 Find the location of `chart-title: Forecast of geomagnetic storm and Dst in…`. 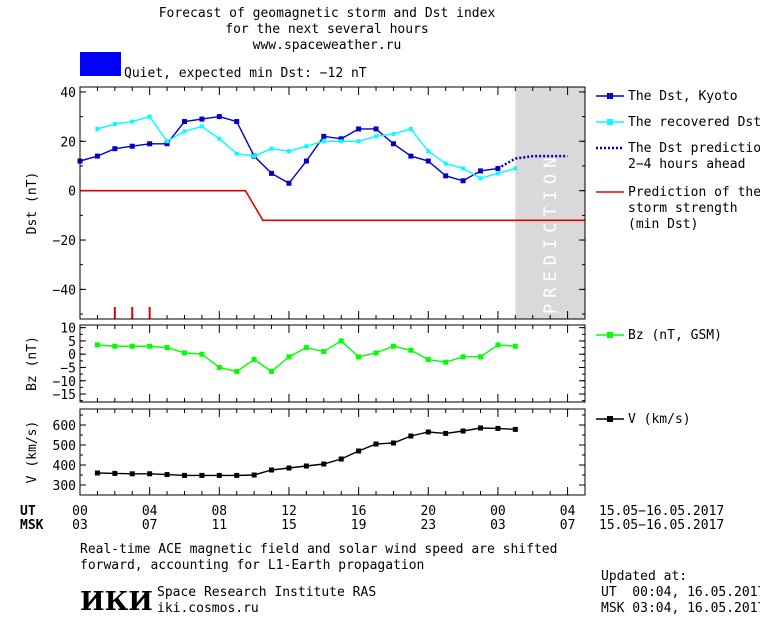

chart-title: Forecast of geomagnetic storm and Dst in… is located at coordinates (327, 13).